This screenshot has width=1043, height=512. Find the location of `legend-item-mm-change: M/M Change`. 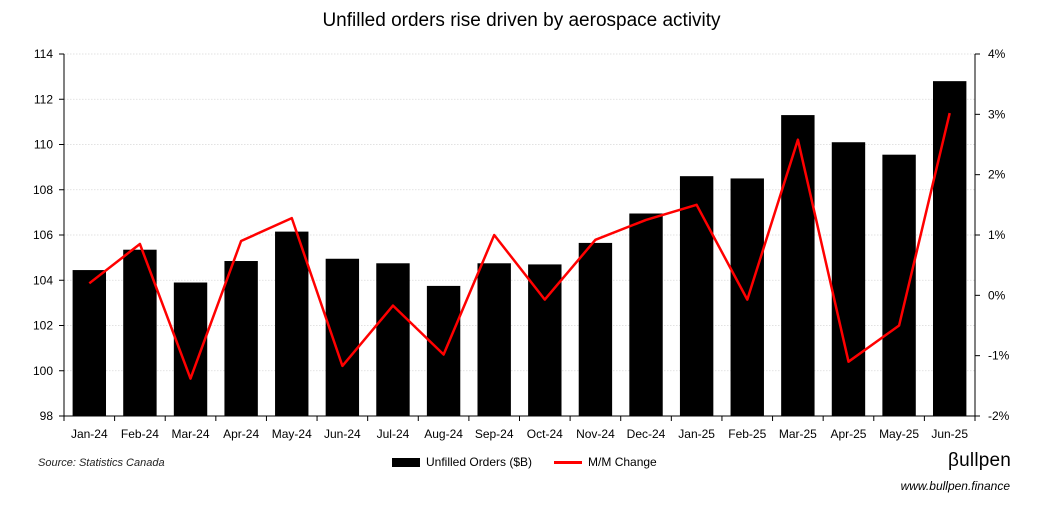

legend-item-mm-change: M/M Change is located at coordinates (605, 462).